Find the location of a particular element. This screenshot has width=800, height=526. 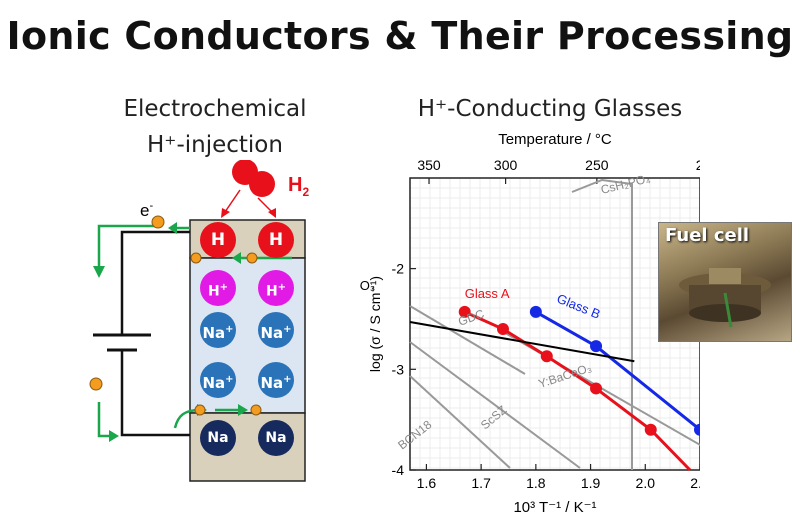

x2-tick-label: 350 is located at coordinates (429, 165).